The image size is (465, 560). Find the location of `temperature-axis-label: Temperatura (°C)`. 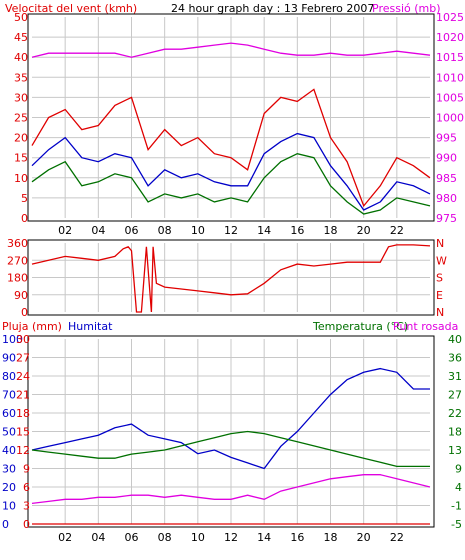

temperature-axis-label: Temperatura (°C) is located at coordinates (360, 326).